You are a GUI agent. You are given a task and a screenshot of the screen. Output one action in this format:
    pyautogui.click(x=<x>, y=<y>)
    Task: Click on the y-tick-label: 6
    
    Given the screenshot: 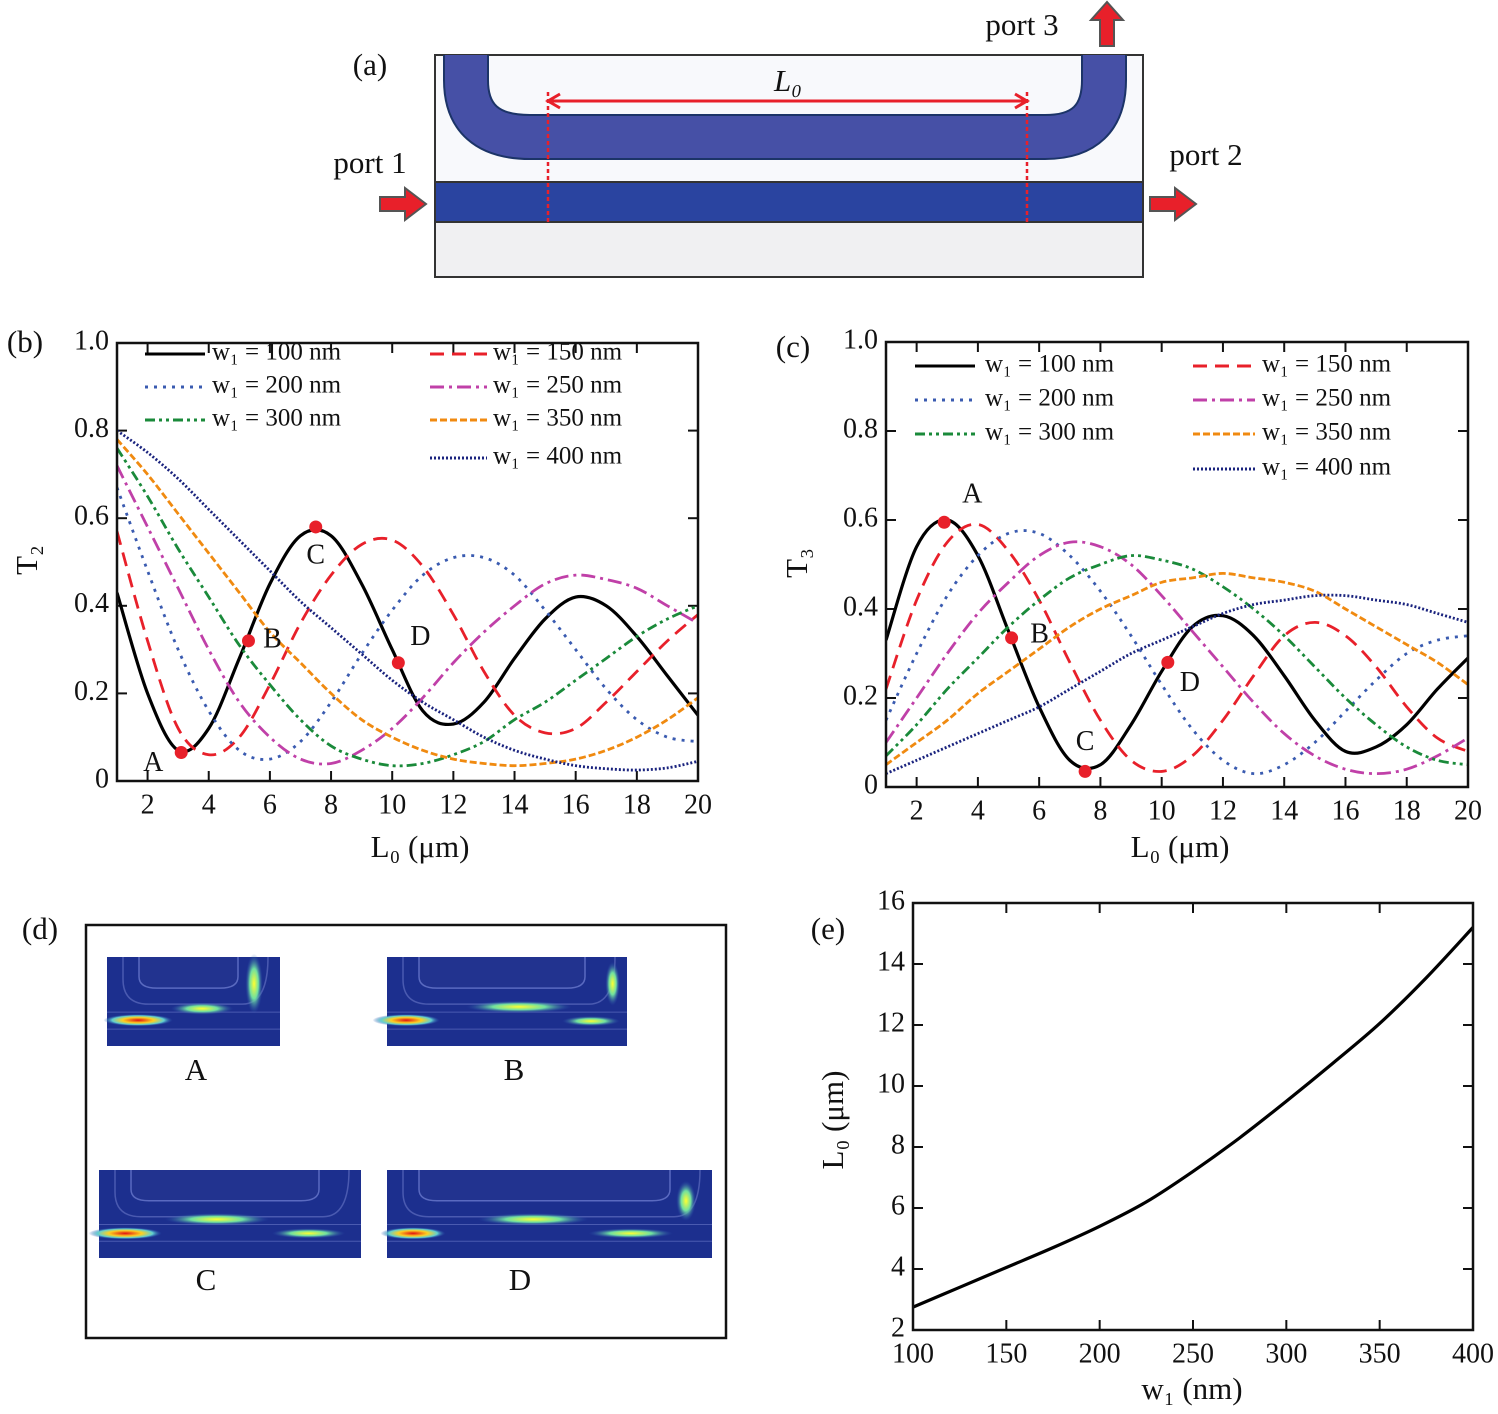 What is the action you would take?
    pyautogui.click(x=898, y=1205)
    